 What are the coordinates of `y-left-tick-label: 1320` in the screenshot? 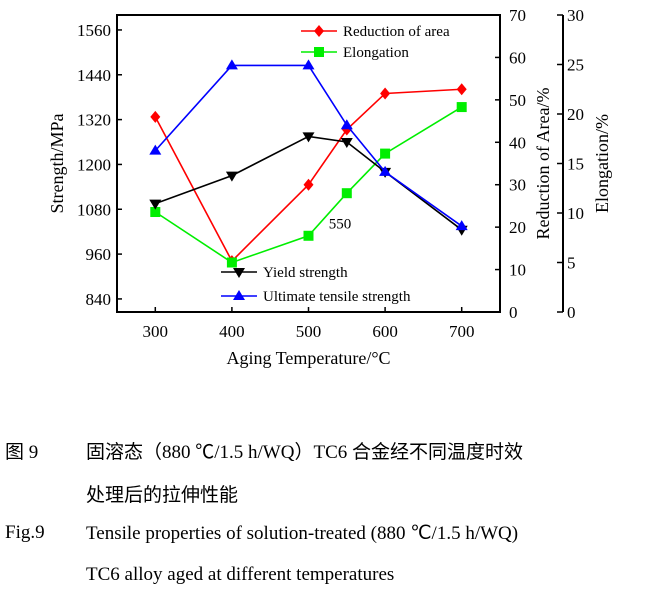 It's located at (94, 120).